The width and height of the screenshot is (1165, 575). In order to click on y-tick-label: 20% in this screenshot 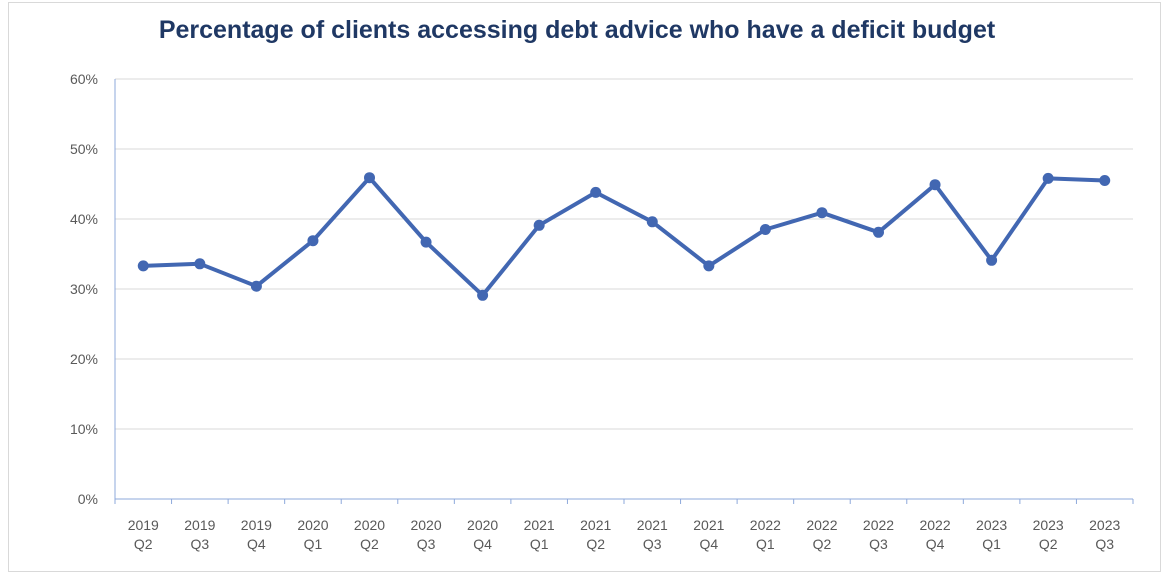, I will do `click(84, 359)`.